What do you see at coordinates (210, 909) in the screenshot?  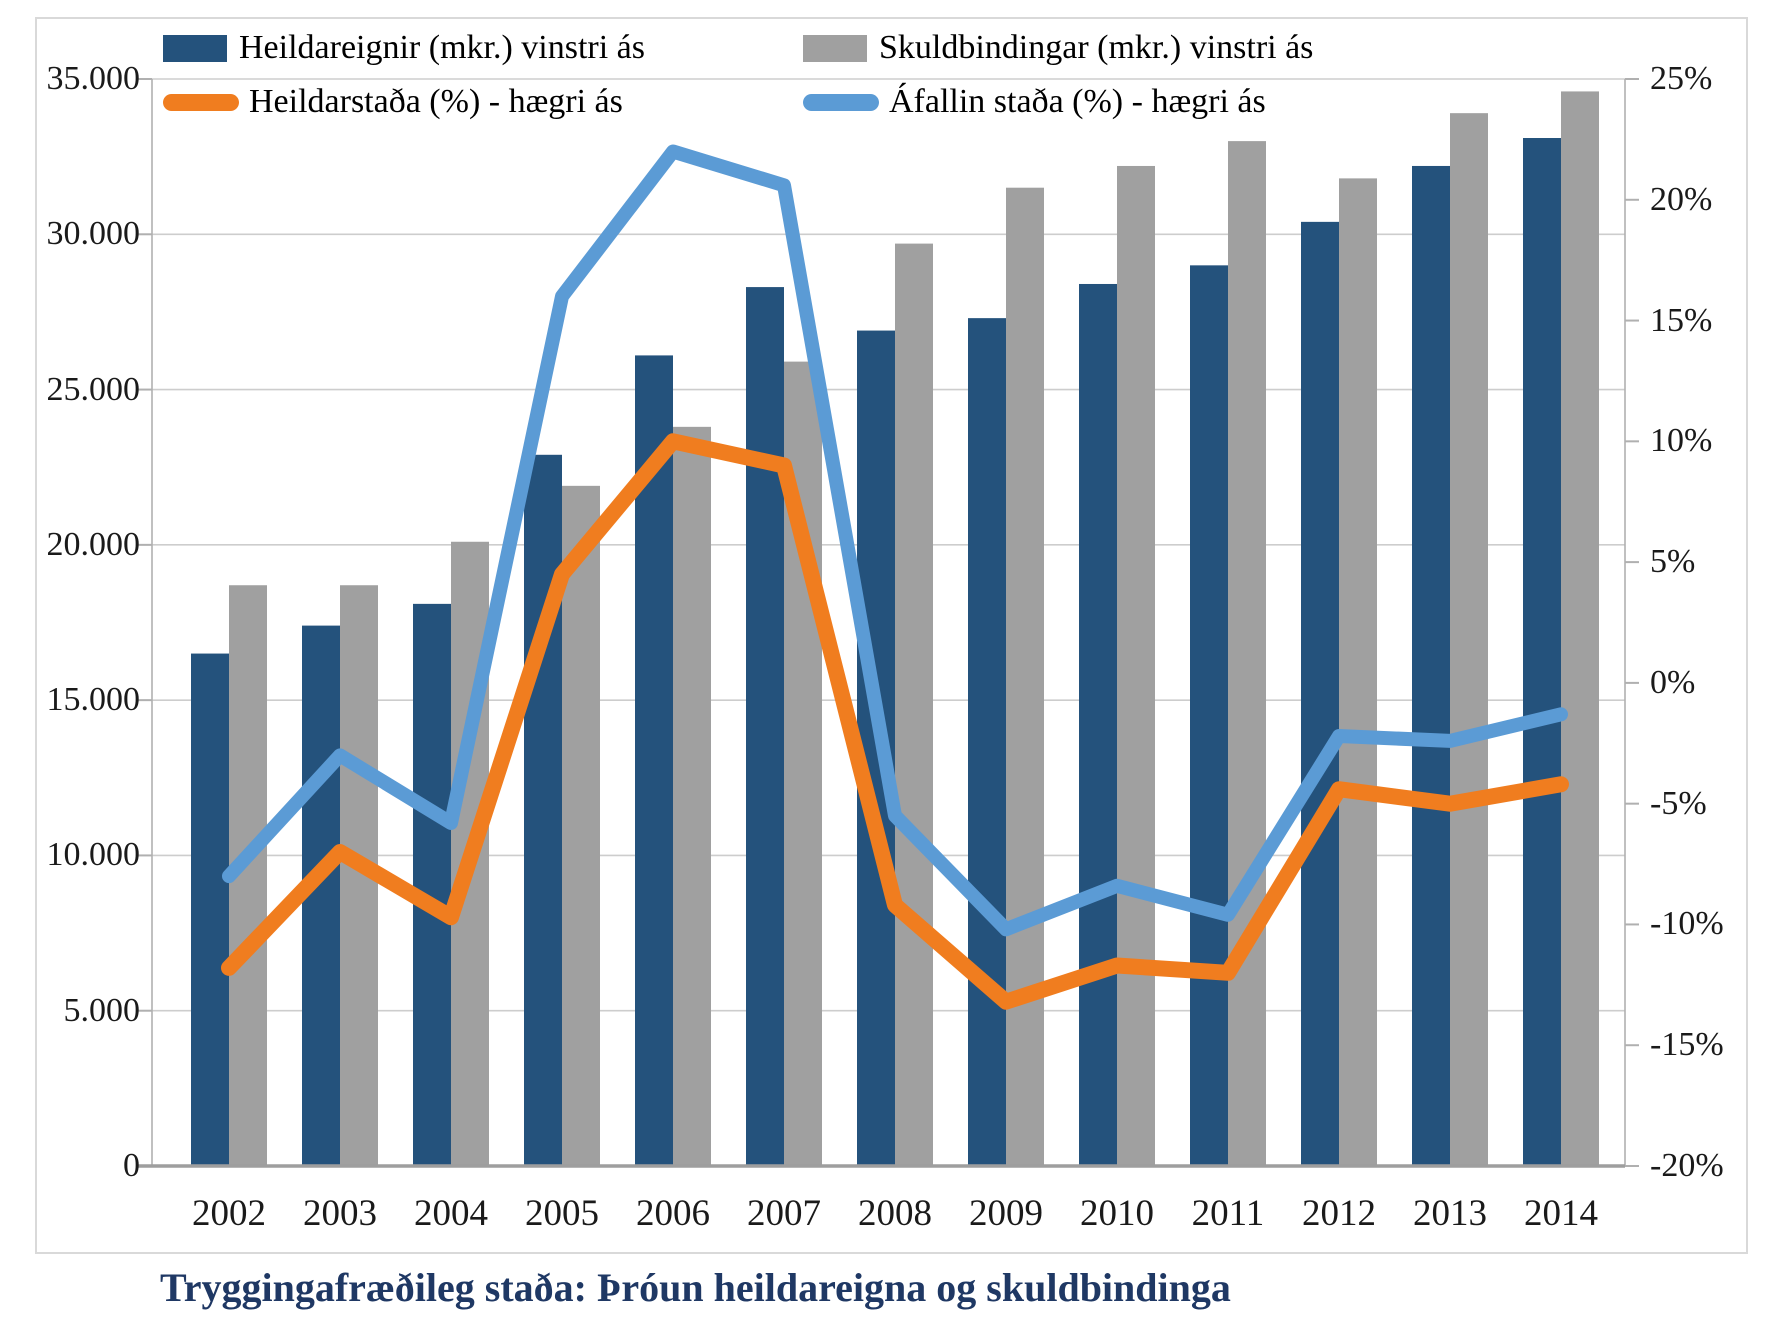 I see `bar-heildareignir-2002` at bounding box center [210, 909].